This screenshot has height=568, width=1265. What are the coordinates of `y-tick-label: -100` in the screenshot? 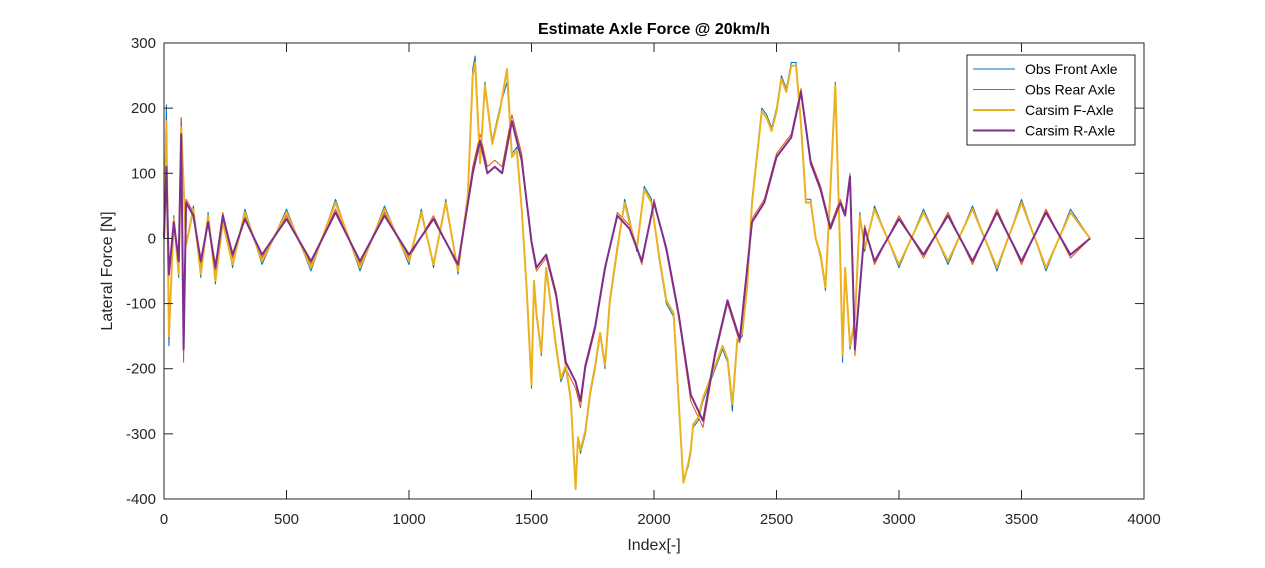 It's located at (141, 304).